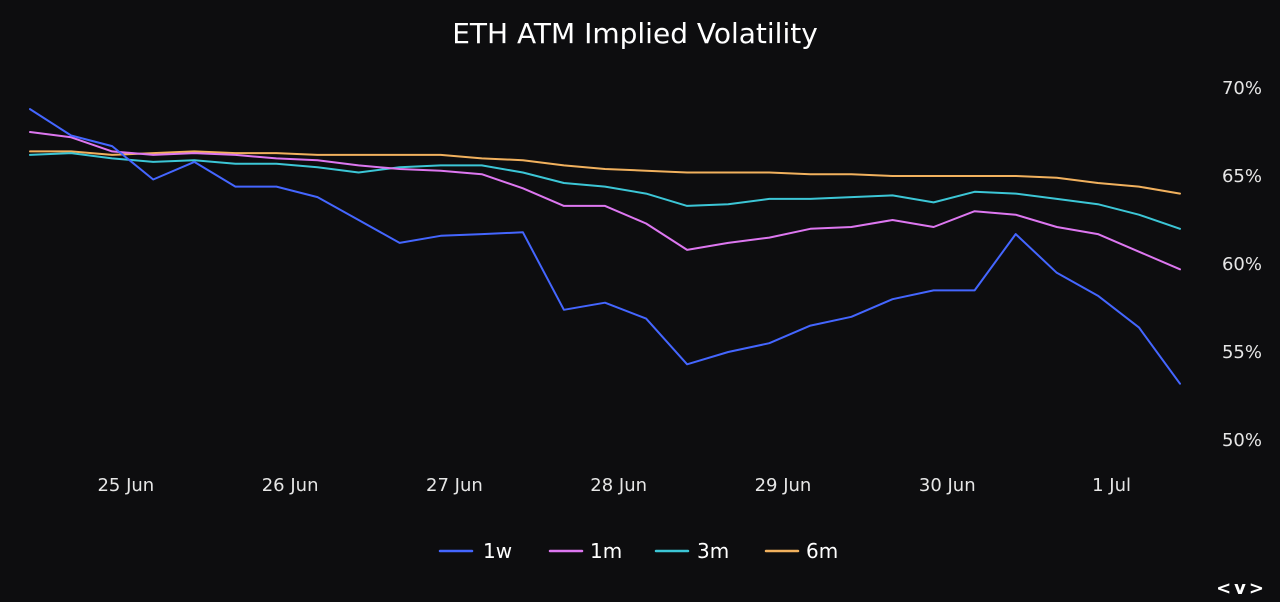  Describe the element at coordinates (1242, 176) in the screenshot. I see `y-tick-label: 65%` at that location.